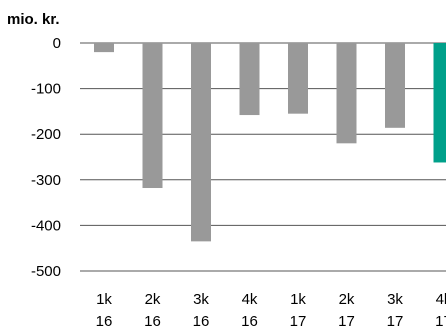 Image resolution: width=446 pixels, height=329 pixels. I want to click on y-tick-label: -100, so click(46, 89).